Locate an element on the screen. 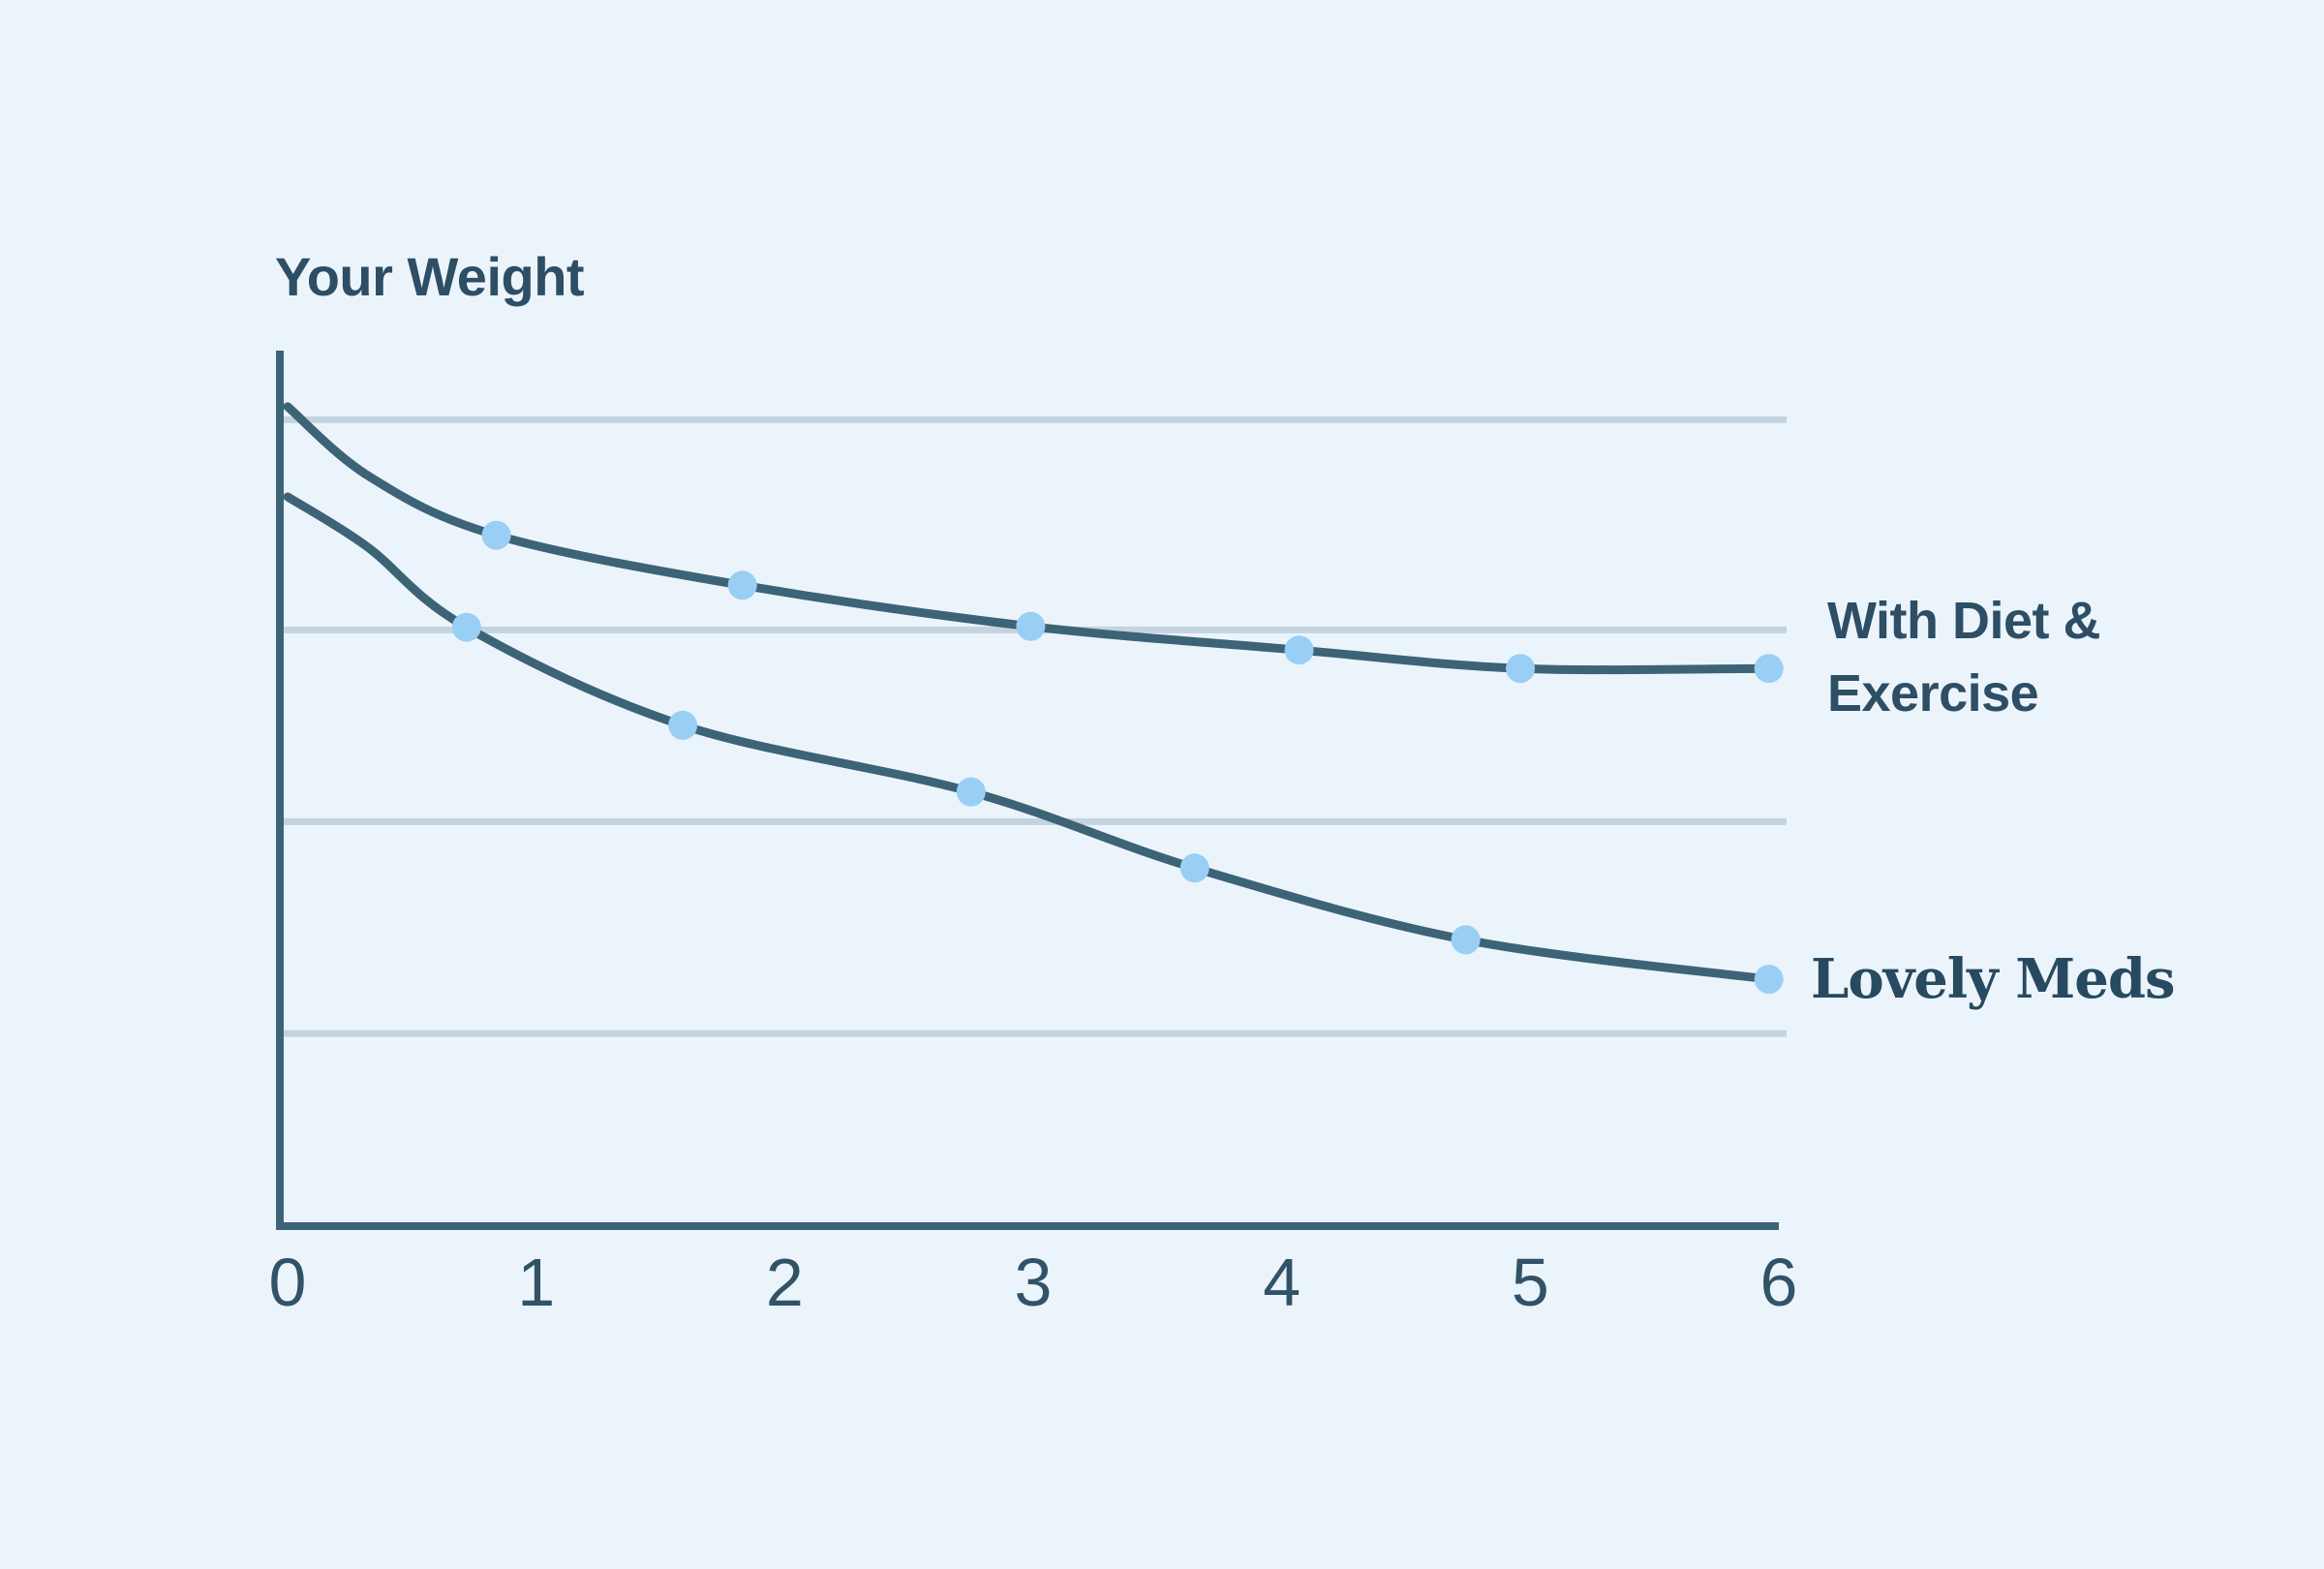 Image resolution: width=2324 pixels, height=1569 pixels. chart-title: Your Weight is located at coordinates (430, 276).